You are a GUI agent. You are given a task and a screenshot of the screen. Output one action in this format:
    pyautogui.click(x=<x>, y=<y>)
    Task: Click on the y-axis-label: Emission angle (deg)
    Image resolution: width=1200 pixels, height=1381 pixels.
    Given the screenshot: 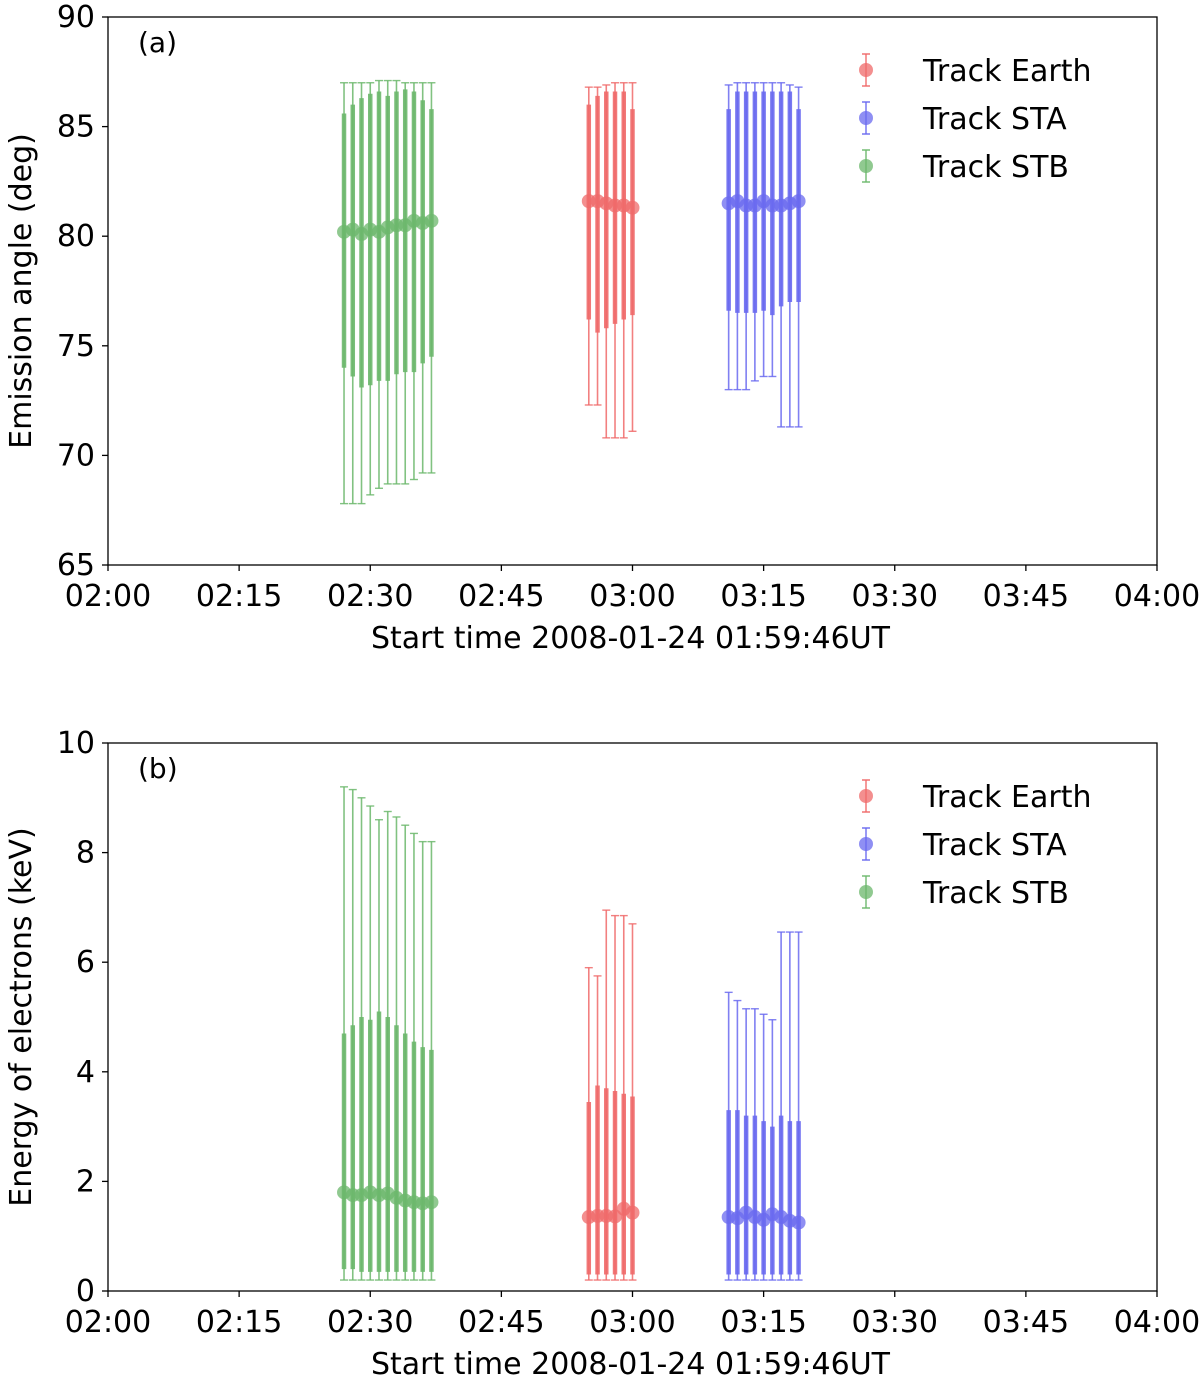 What is the action you would take?
    pyautogui.click(x=21, y=291)
    